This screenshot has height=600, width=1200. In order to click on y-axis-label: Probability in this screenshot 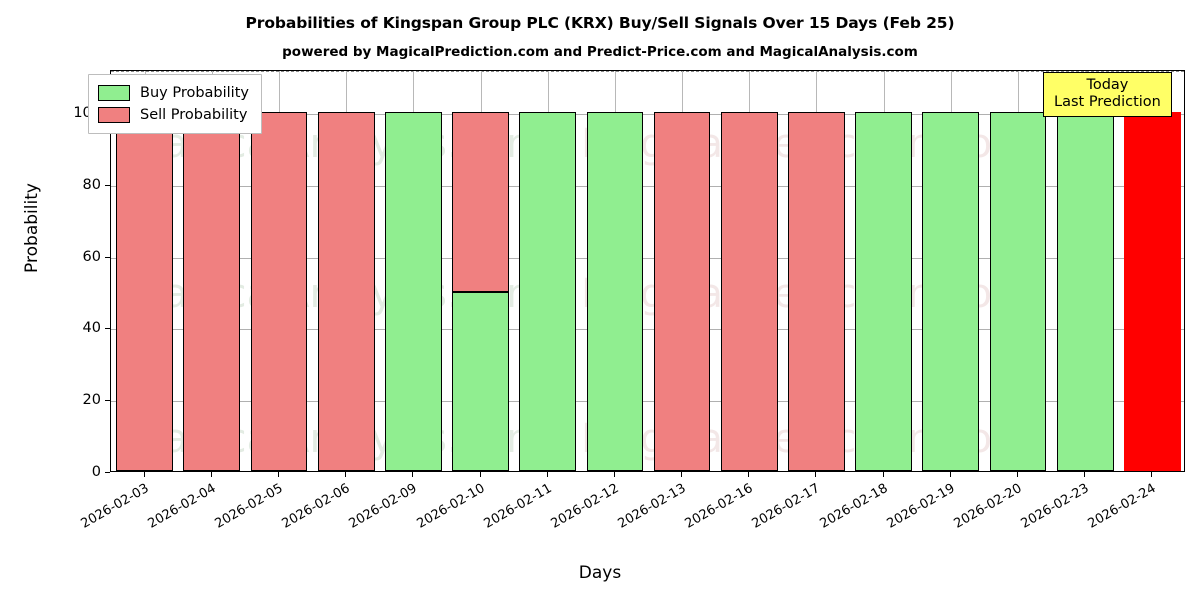, I will do `click(32, 228)`.